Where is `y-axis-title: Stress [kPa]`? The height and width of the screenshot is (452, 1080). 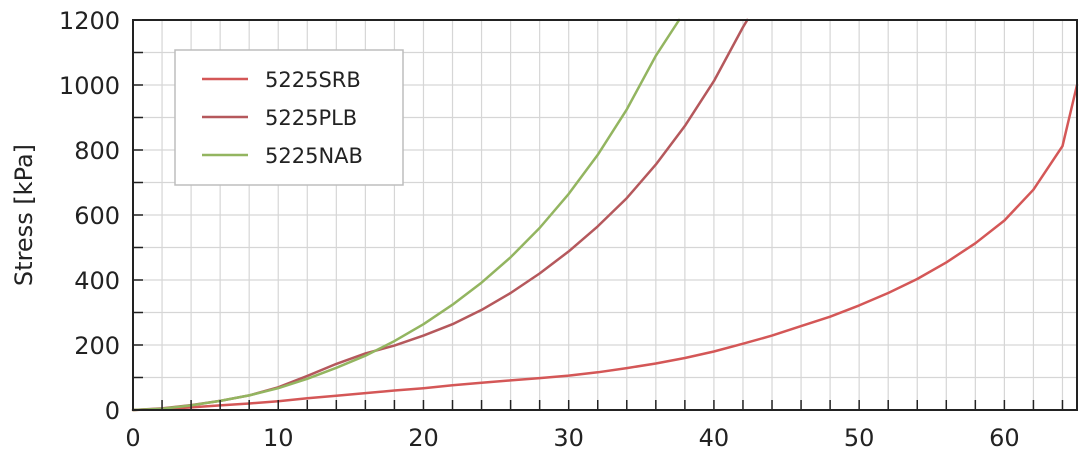 y-axis-title: Stress [kPa] is located at coordinates (24, 215).